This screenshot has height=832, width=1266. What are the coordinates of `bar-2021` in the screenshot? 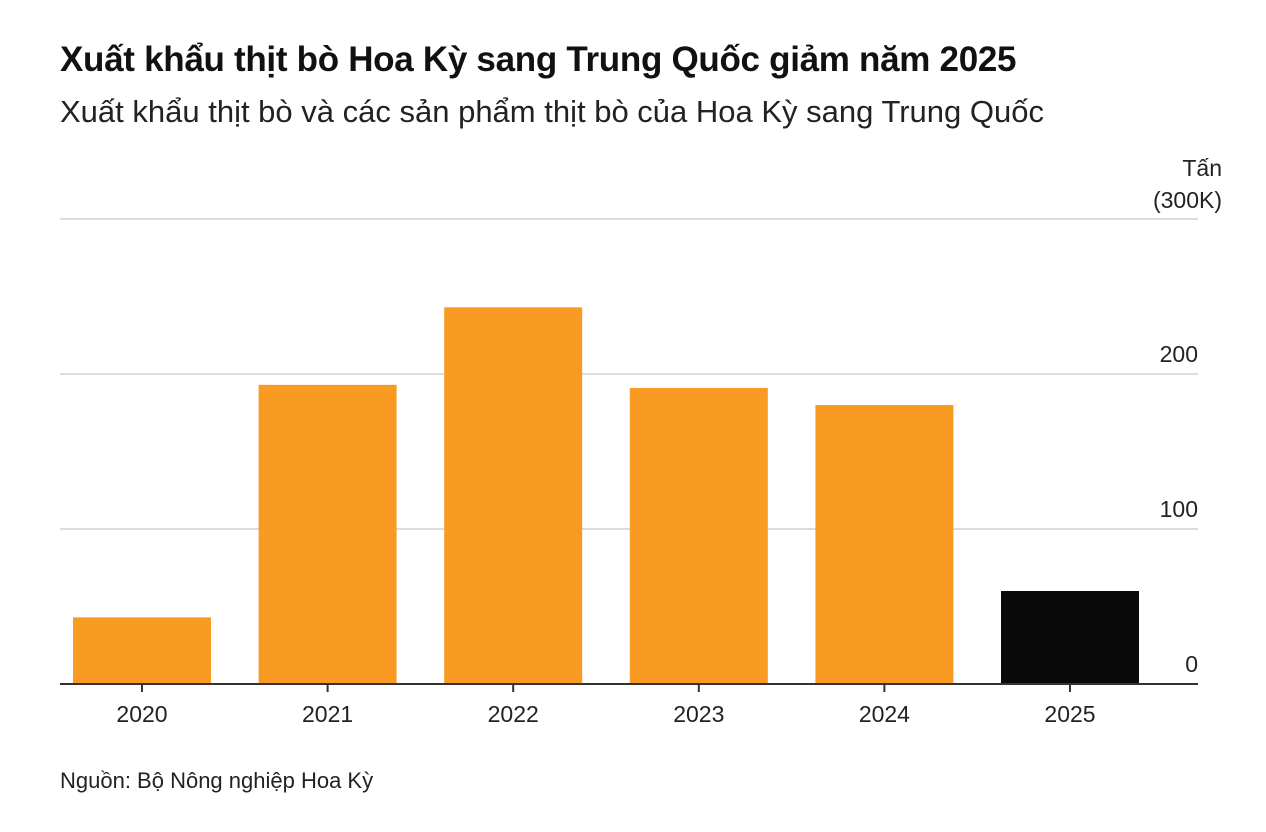 It's located at (327, 534).